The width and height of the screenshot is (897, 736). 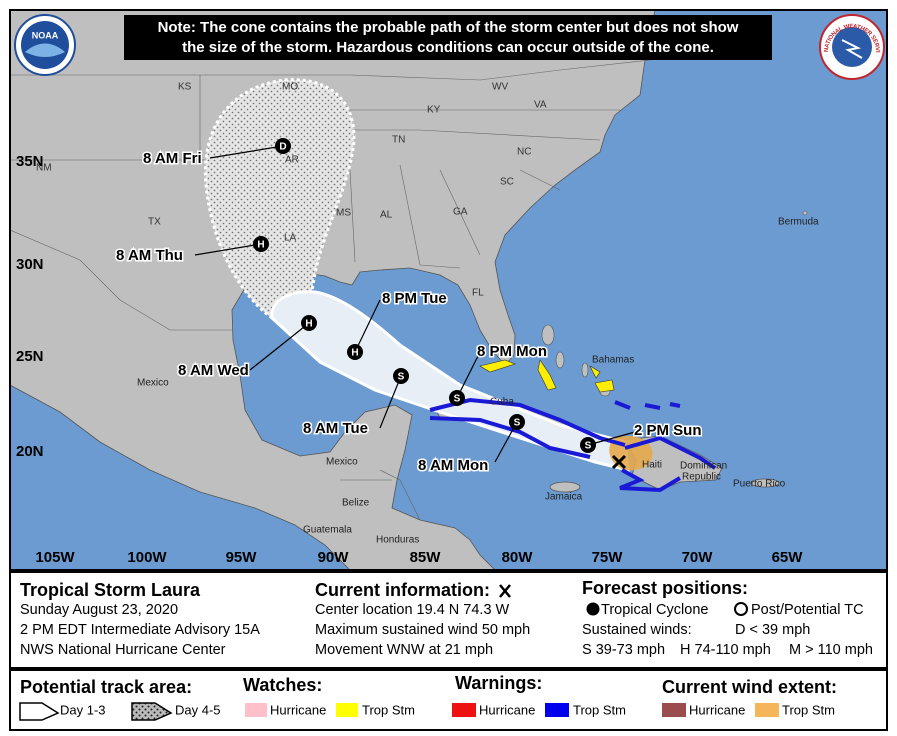 I want to click on place-label: KS, so click(x=185, y=87).